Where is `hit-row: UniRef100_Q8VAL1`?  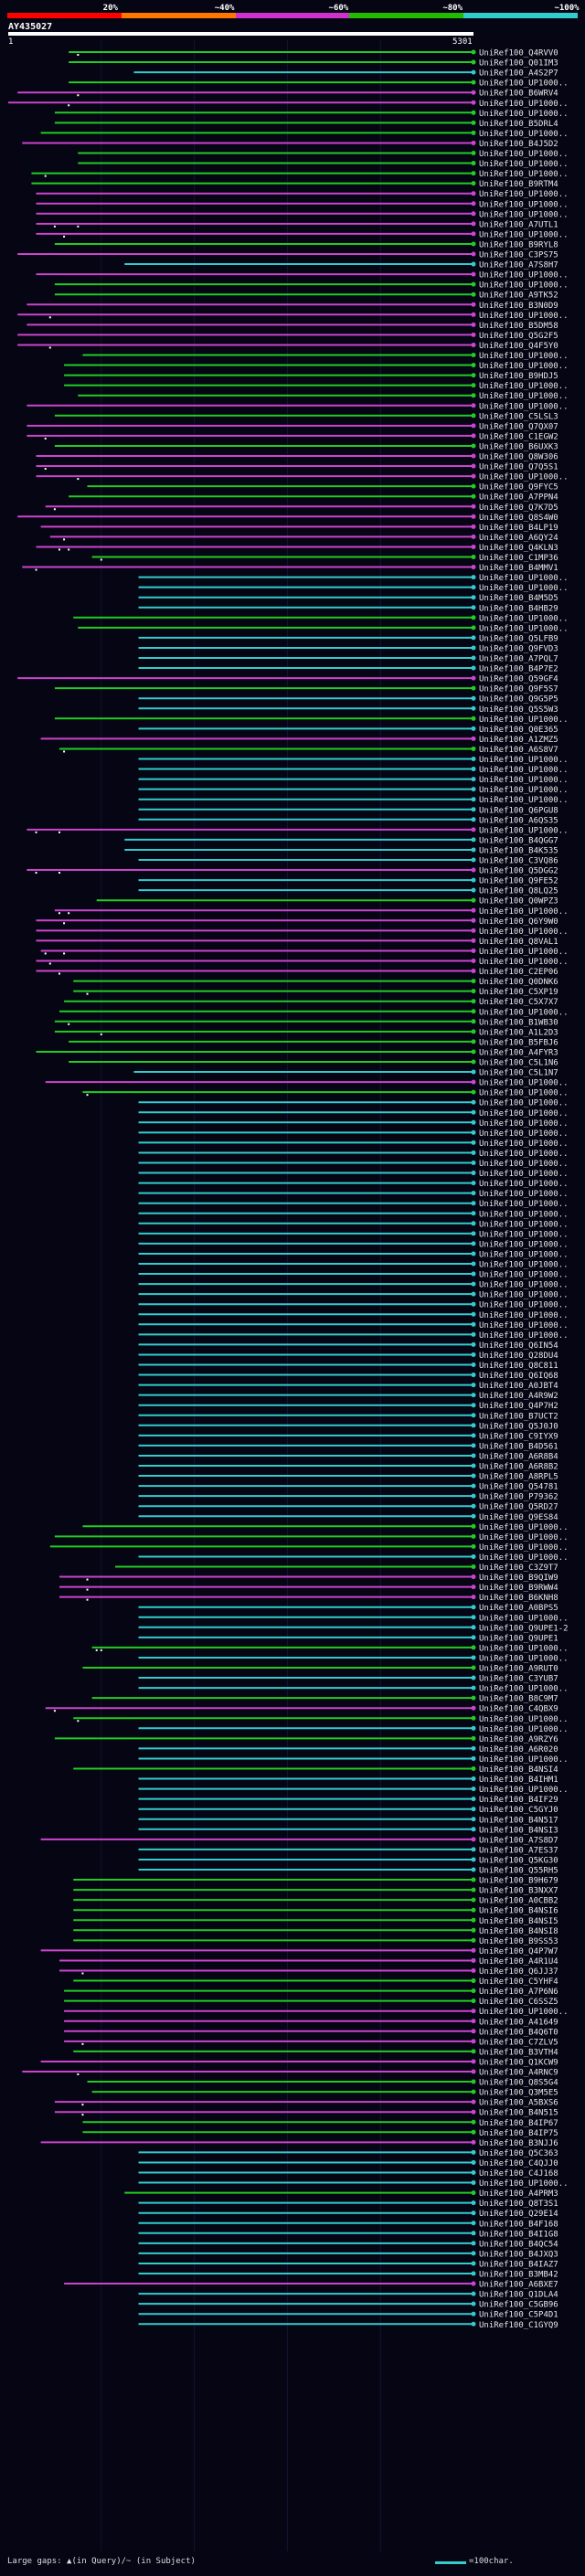 hit-row: UniRef100_Q8VAL1 is located at coordinates (297, 942).